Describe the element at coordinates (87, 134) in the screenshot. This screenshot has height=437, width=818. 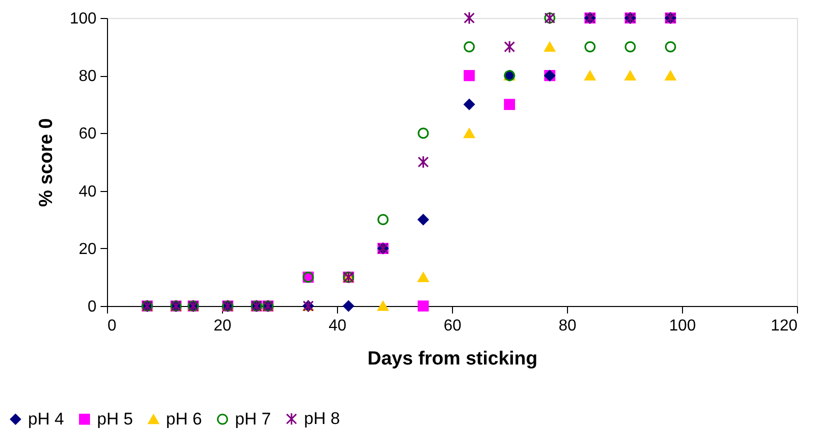
I see `y-tick-label: 60` at that location.